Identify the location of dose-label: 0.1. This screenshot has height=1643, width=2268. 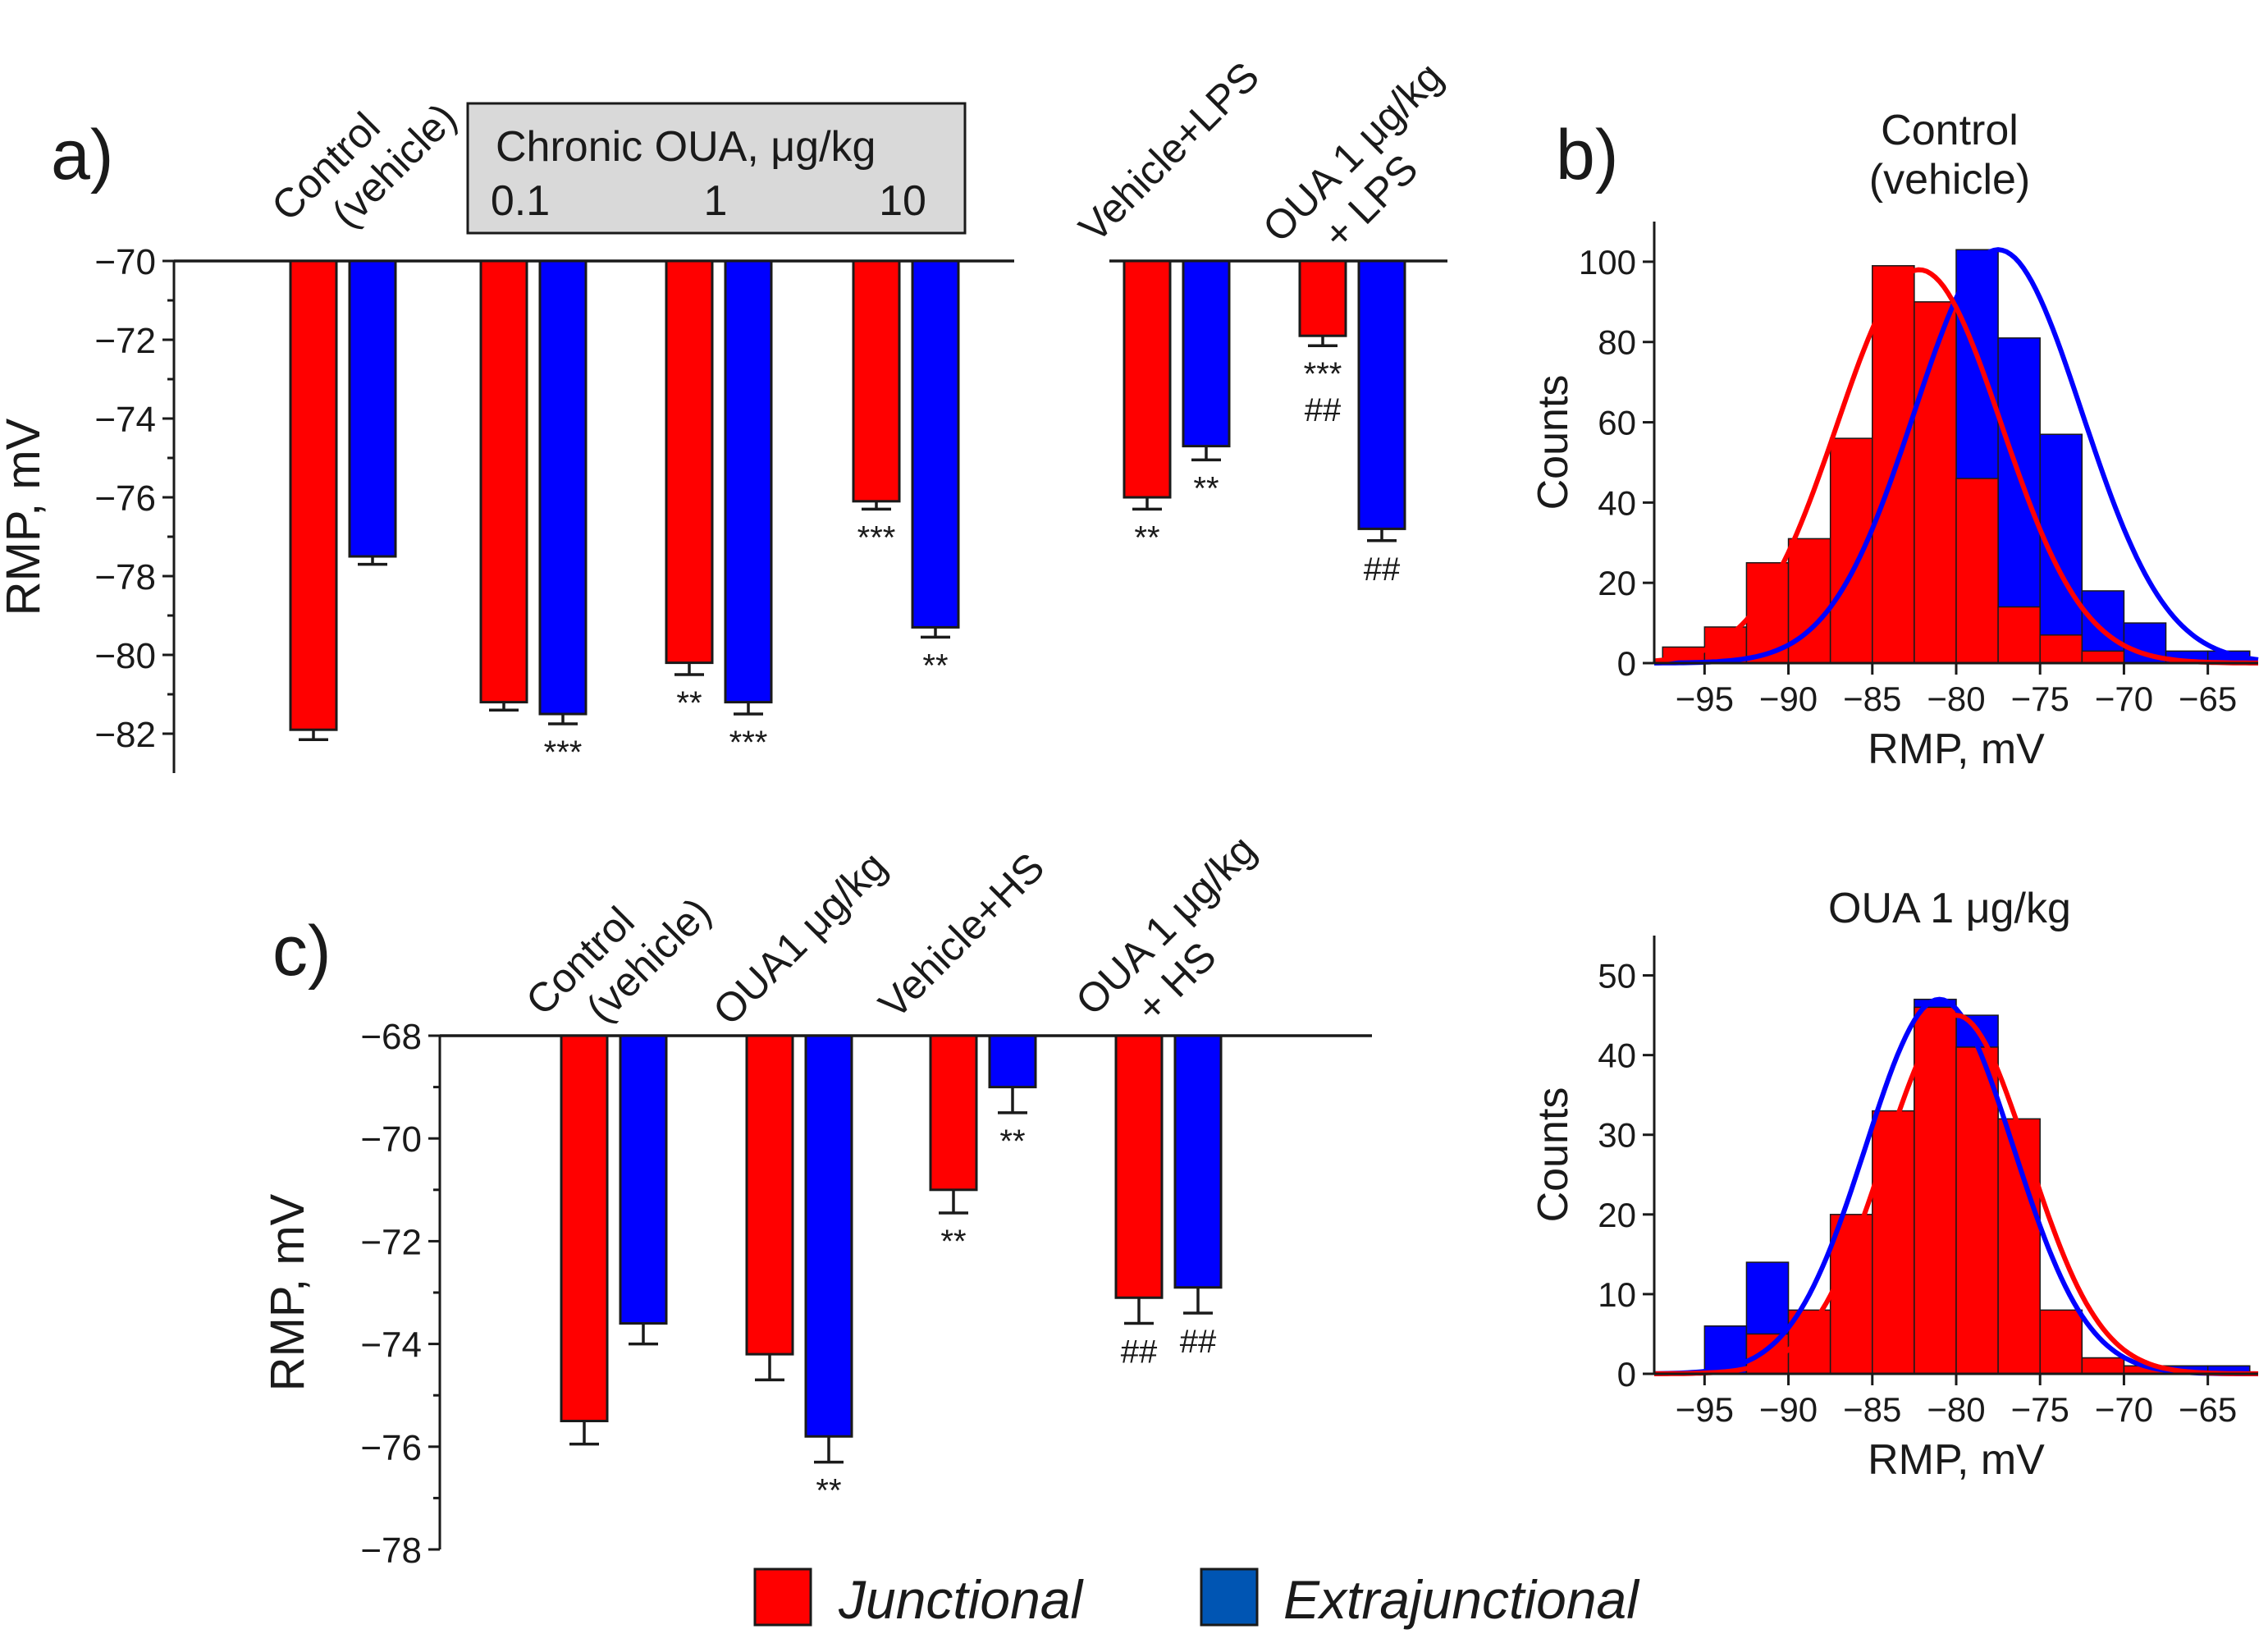
(520, 201).